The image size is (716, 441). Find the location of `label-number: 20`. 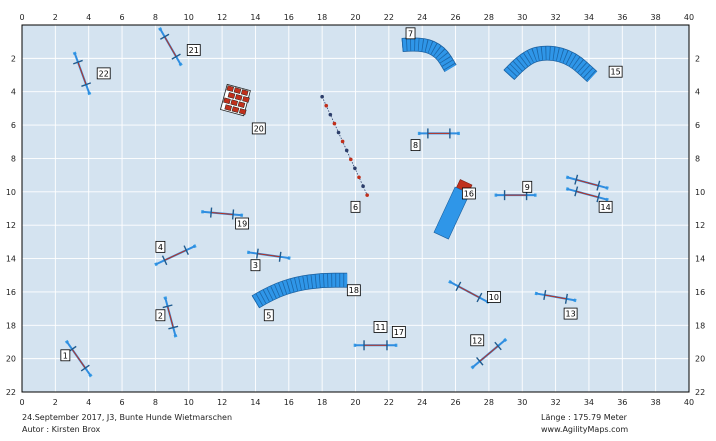

label-number: 20 is located at coordinates (259, 128).